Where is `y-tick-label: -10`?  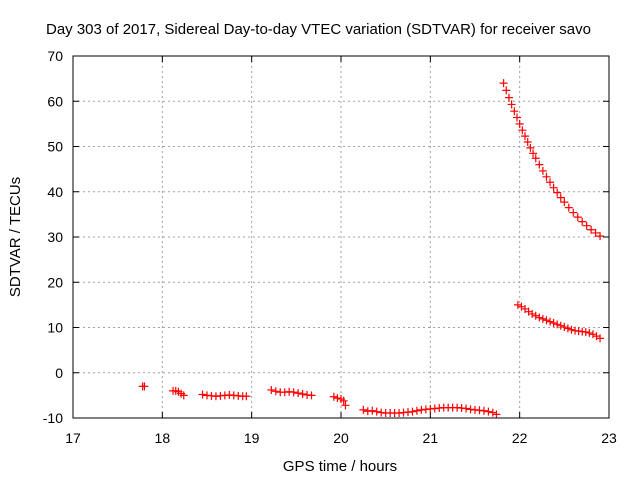 y-tick-label: -10 is located at coordinates (53, 418).